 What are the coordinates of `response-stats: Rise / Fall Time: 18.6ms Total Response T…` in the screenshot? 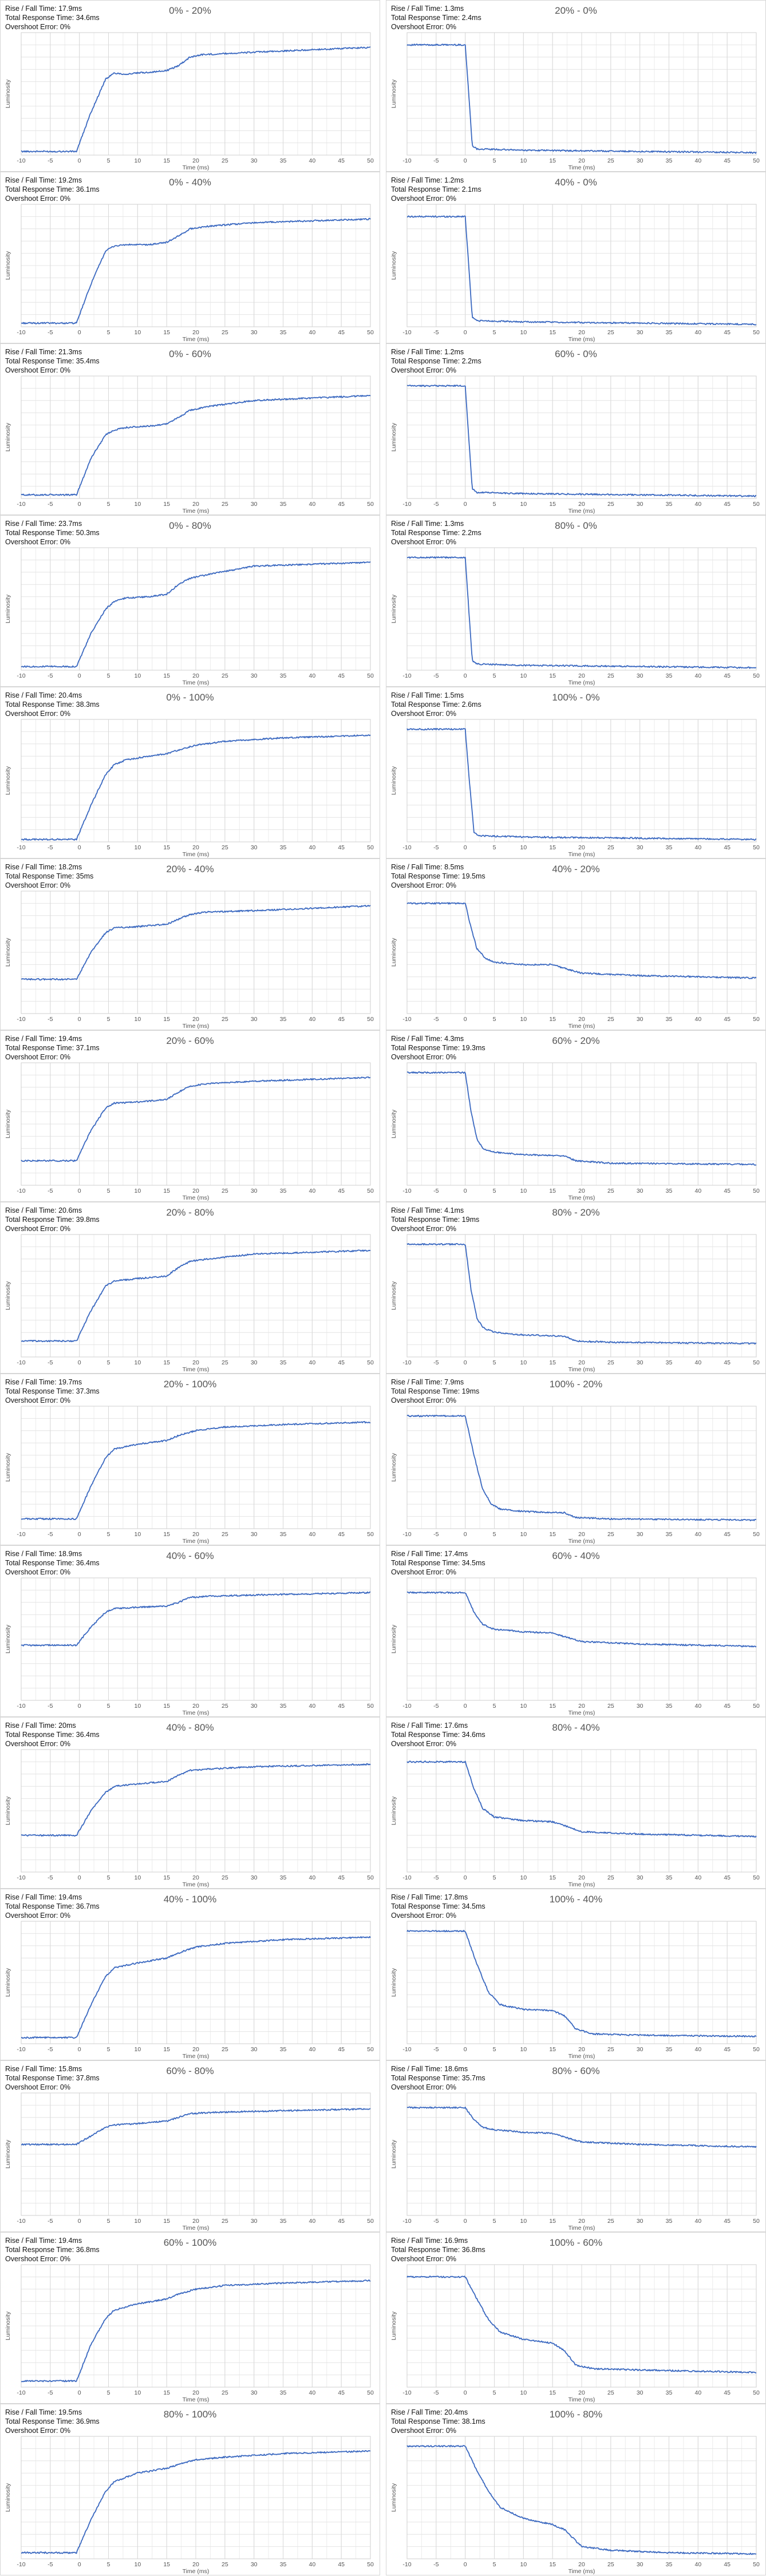 It's located at (438, 2078).